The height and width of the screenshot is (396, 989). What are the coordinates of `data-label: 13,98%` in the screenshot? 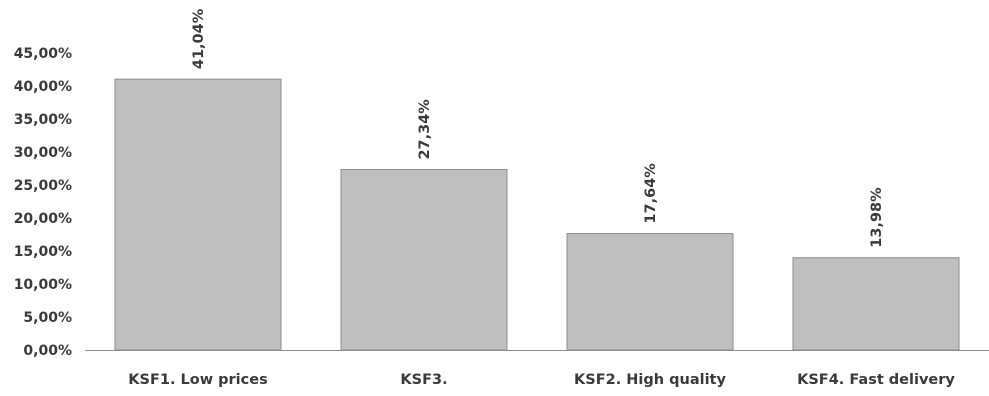 It's located at (877, 217).